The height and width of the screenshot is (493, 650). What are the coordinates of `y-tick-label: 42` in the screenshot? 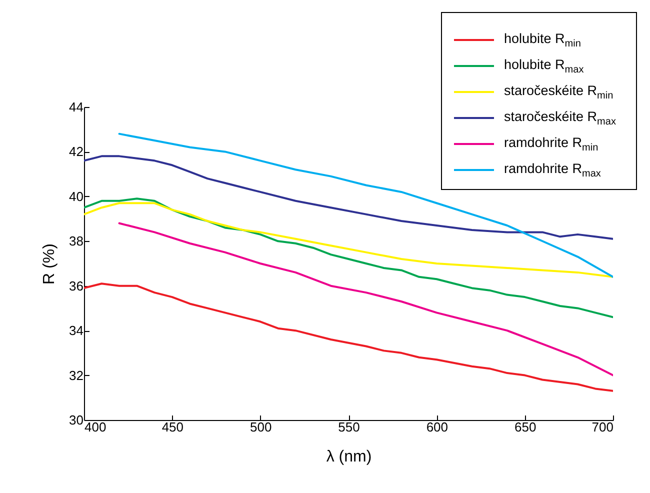 It's located at (76, 152).